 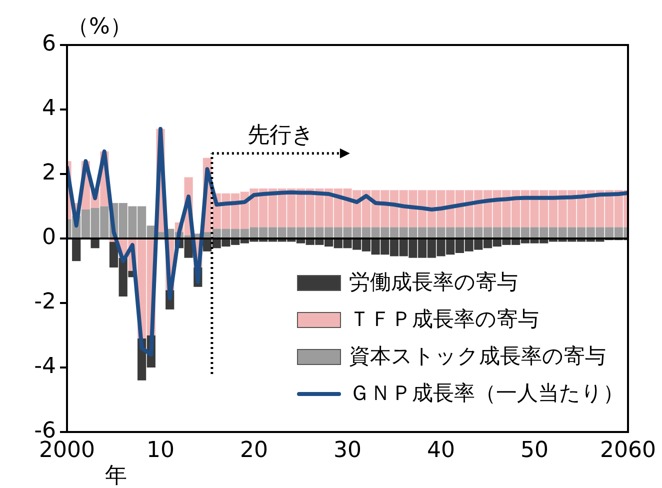 I want to click on x-tick-label: 2060, so click(x=628, y=450).